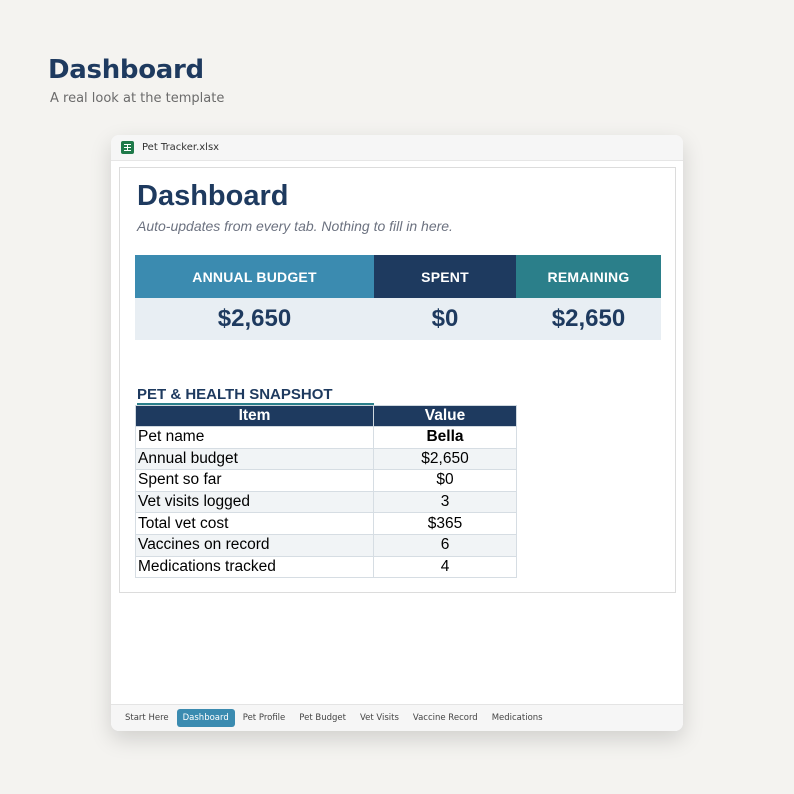 The width and height of the screenshot is (794, 794). Describe the element at coordinates (397, 148) in the screenshot. I see `window-titlebar: Pet Tracker.xlsx` at that location.